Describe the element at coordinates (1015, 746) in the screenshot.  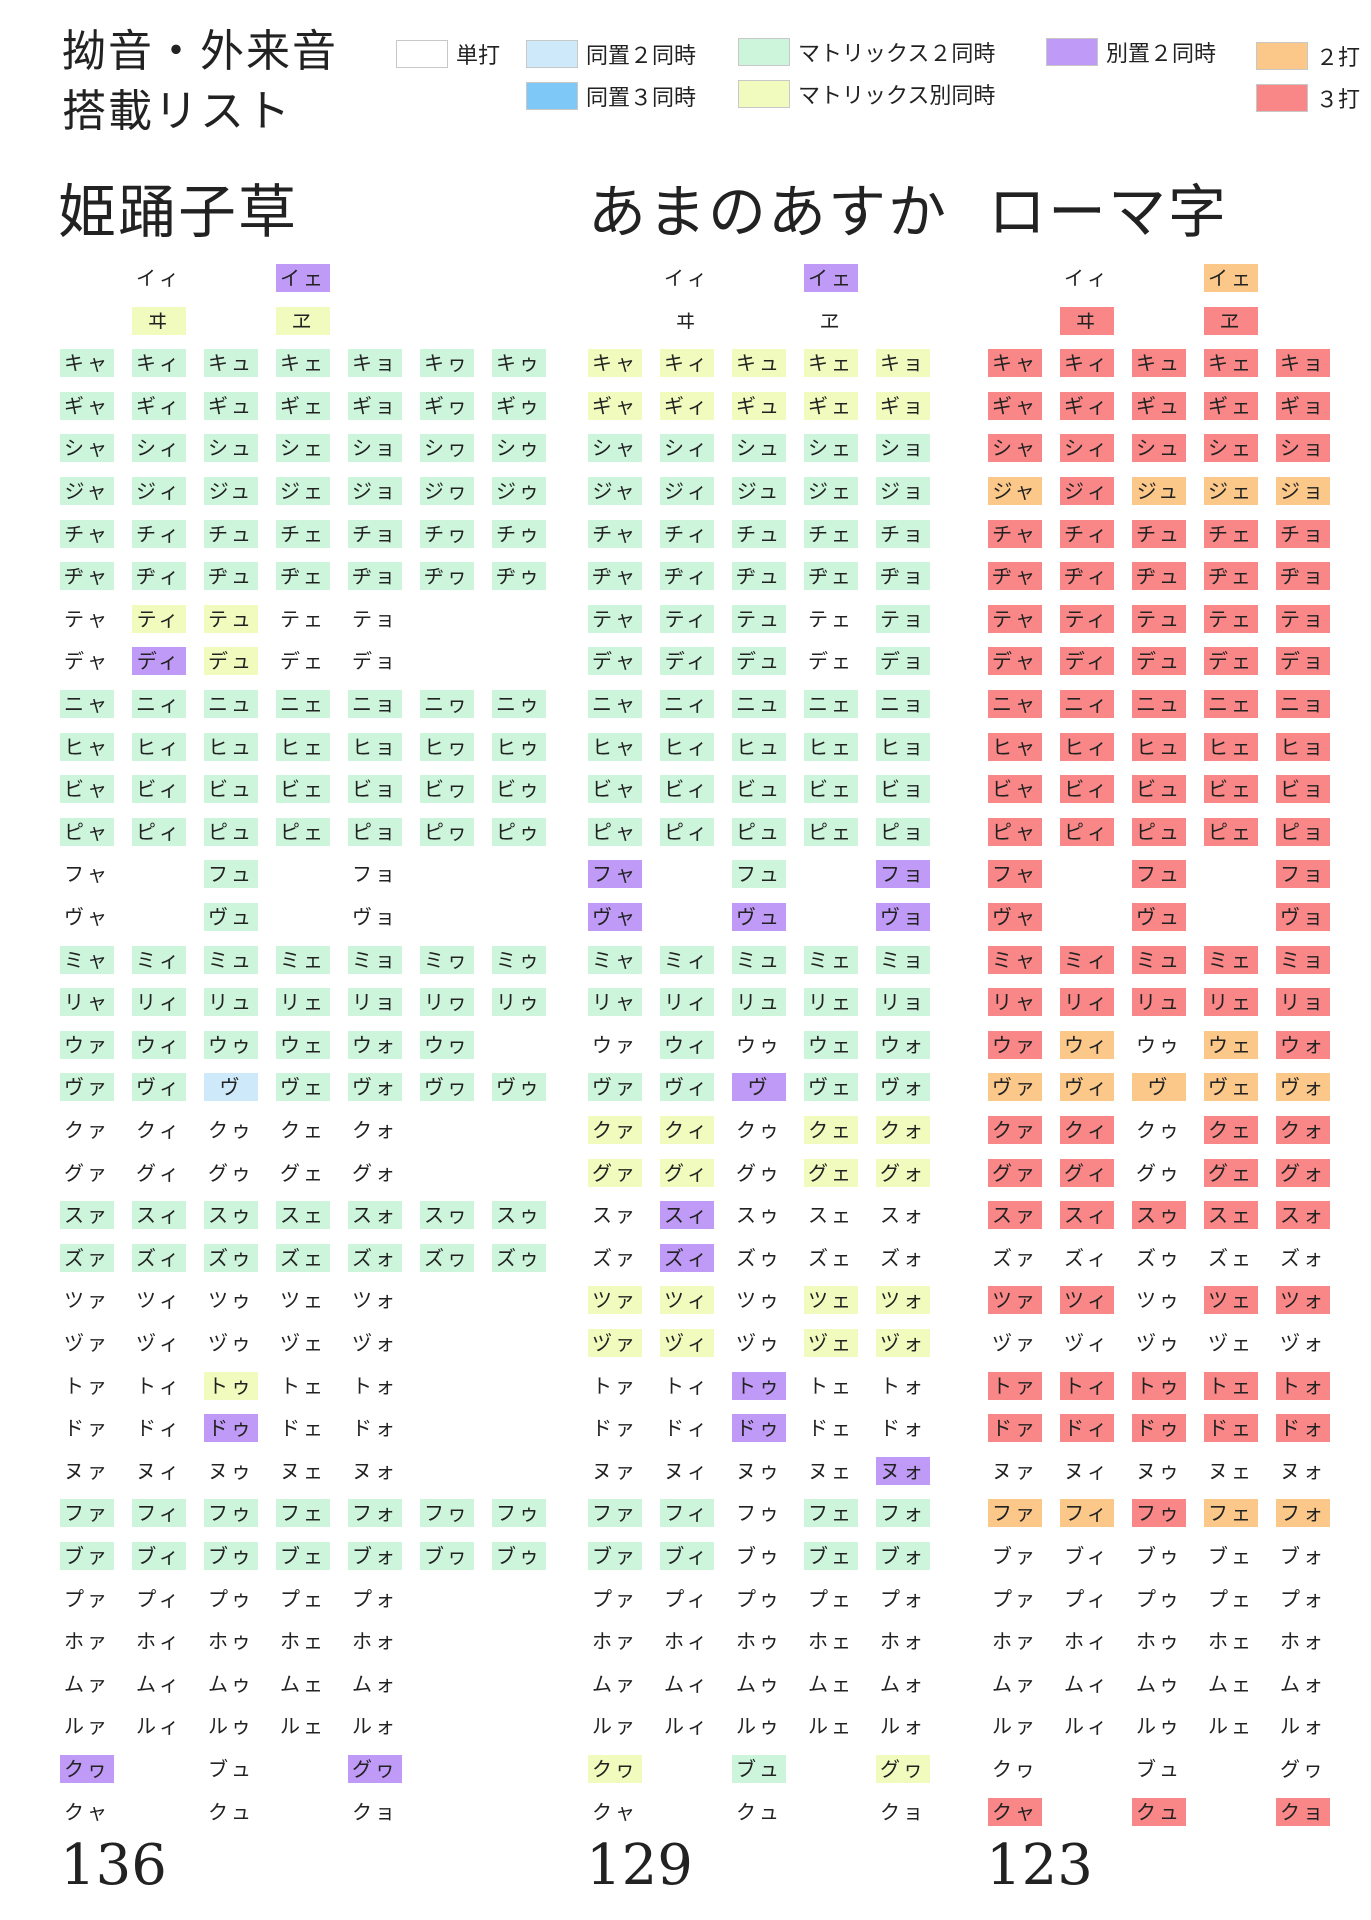
I see `kana-cell: ヒャ` at that location.